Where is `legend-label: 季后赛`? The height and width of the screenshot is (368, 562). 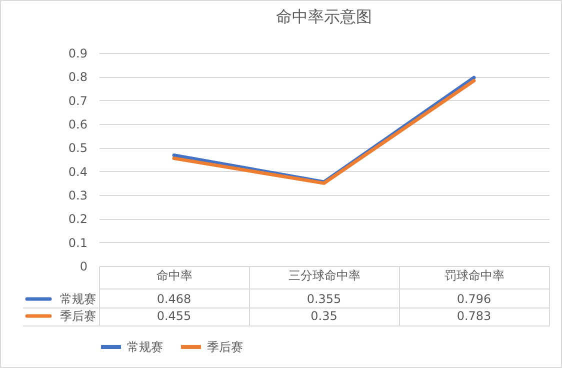 legend-label: 季后赛 is located at coordinates (78, 316).